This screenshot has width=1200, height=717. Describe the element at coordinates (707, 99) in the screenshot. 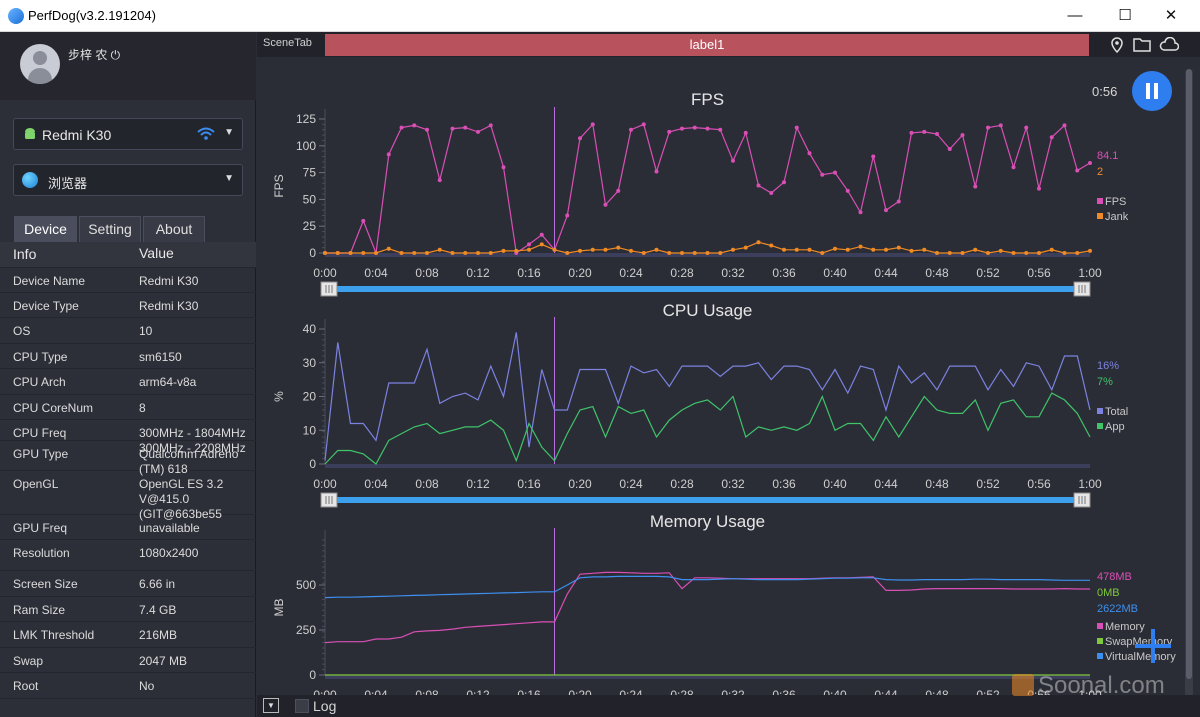

I see `chart-title: FPS` at that location.